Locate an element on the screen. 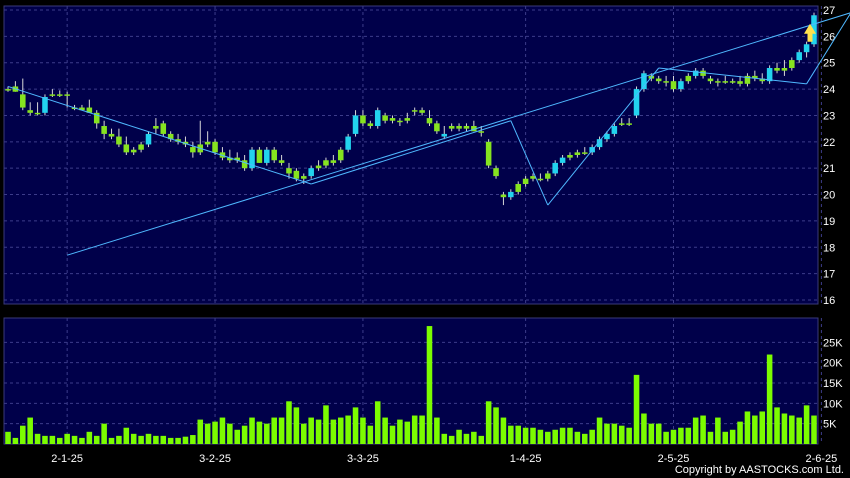  price-tick-label: 17 is located at coordinates (829, 275).